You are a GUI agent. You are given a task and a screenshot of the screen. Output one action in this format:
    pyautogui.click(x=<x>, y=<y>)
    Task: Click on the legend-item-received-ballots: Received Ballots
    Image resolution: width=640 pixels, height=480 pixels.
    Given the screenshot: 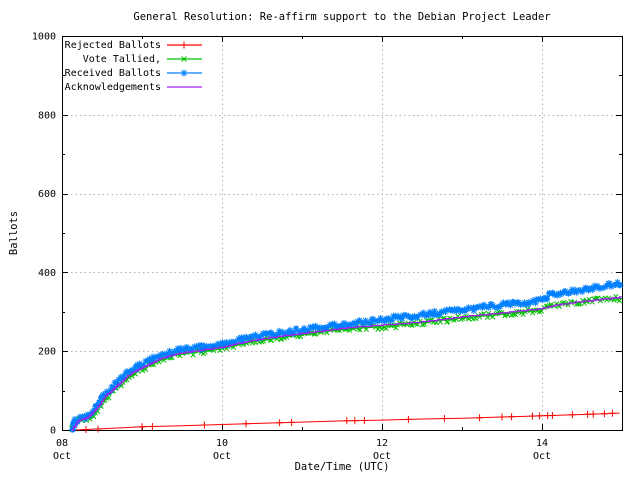 What is the action you would take?
    pyautogui.click(x=132, y=73)
    